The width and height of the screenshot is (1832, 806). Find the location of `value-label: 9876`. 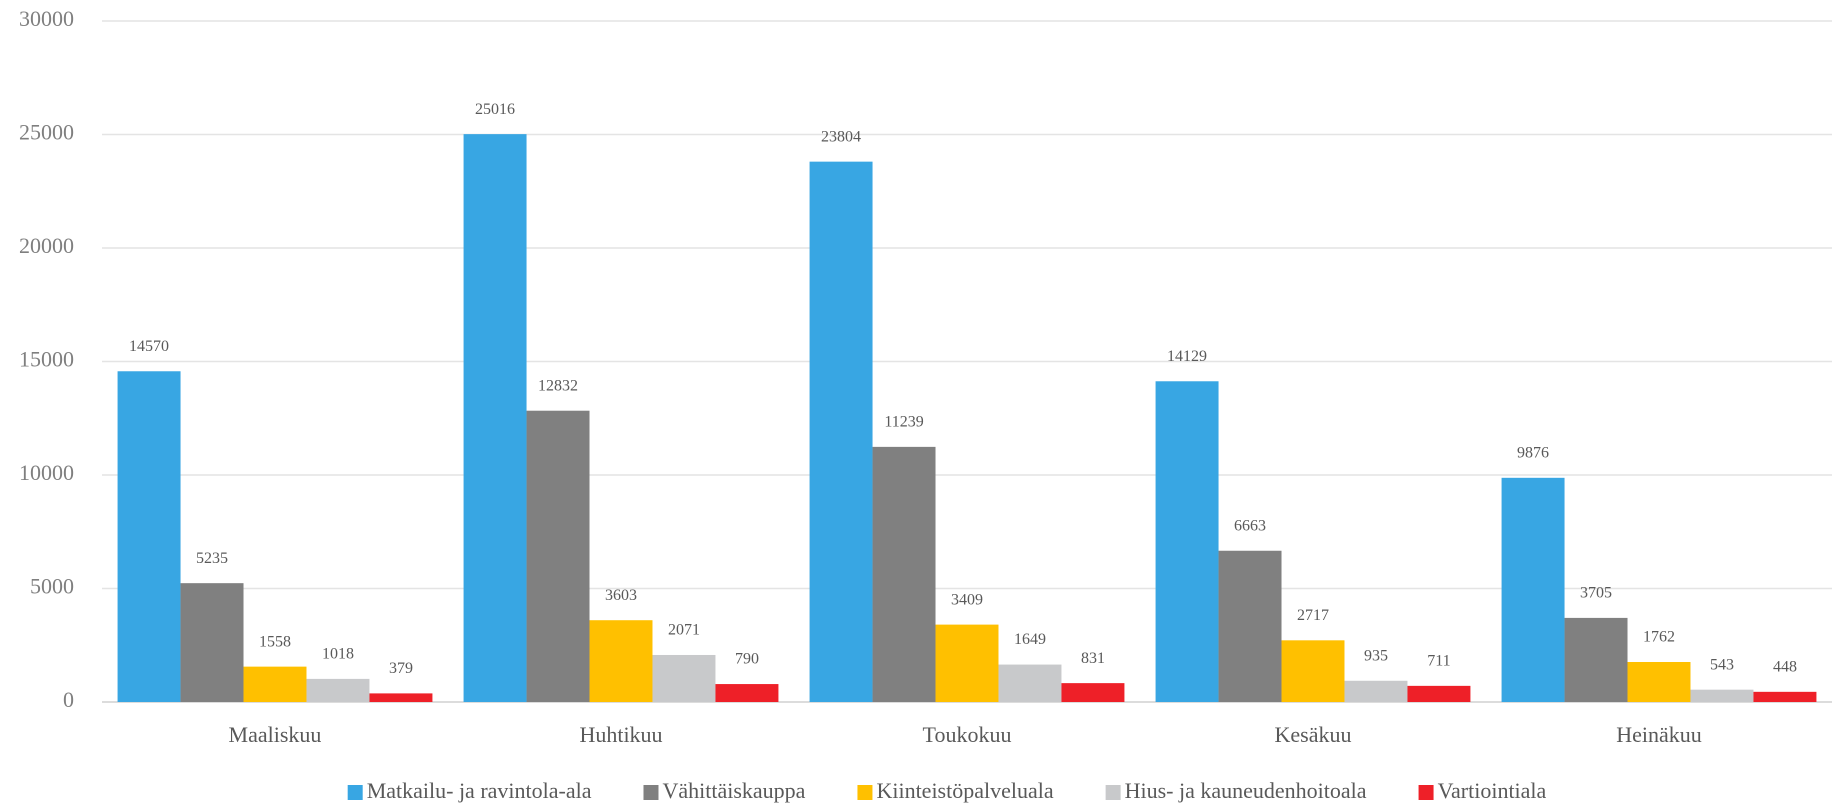

value-label: 9876 is located at coordinates (1533, 452).